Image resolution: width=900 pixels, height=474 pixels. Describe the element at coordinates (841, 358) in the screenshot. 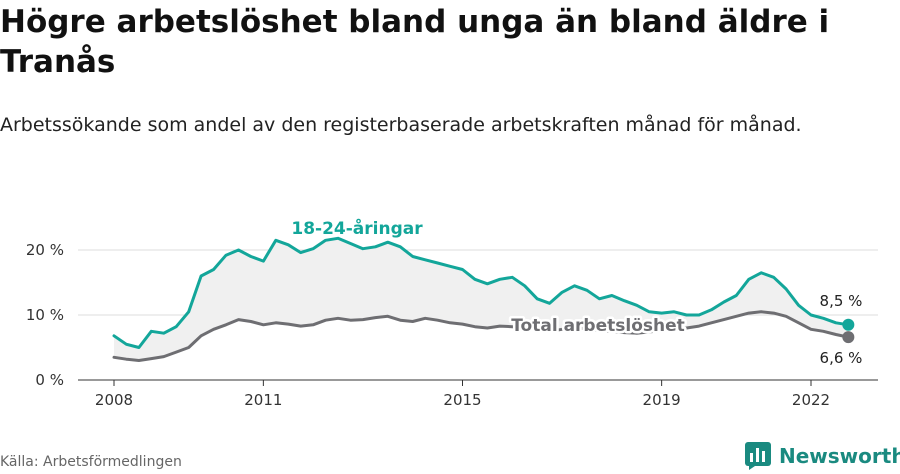

I see `end-value-label-total: 6,6 %` at that location.